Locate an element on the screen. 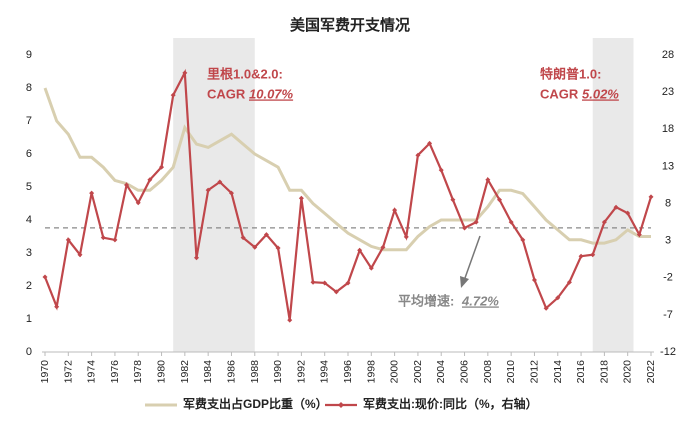 Image resolution: width=700 pixels, height=425 pixels. y-tick-label: 2 is located at coordinates (29, 286).